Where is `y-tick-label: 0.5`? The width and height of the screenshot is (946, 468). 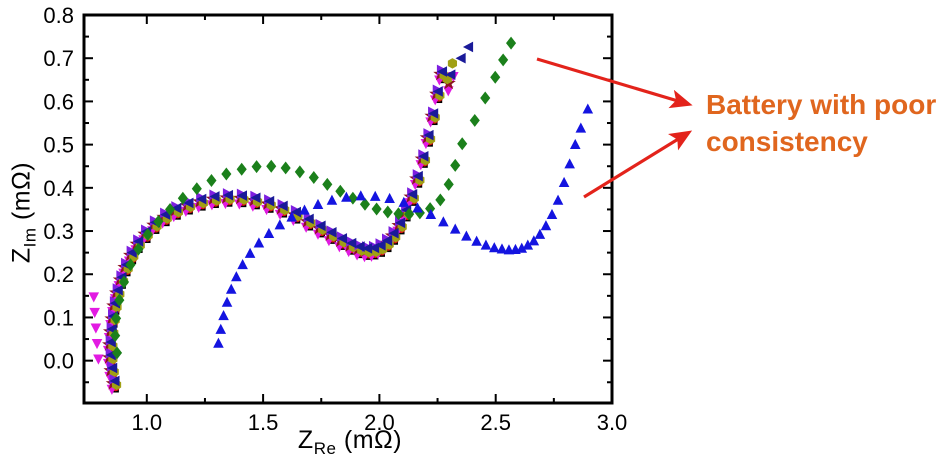 y-tick-label: 0.5 is located at coordinates (58, 145).